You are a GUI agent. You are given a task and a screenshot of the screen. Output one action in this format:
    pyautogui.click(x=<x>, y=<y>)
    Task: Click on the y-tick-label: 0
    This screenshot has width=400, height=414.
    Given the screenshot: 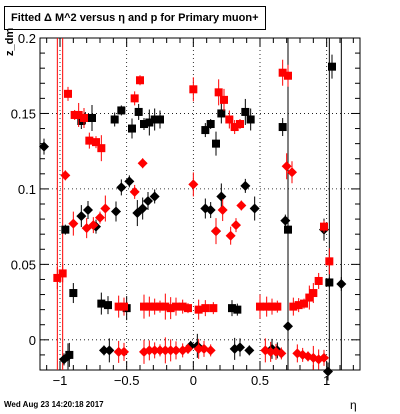 What is the action you would take?
    pyautogui.click(x=32, y=340)
    